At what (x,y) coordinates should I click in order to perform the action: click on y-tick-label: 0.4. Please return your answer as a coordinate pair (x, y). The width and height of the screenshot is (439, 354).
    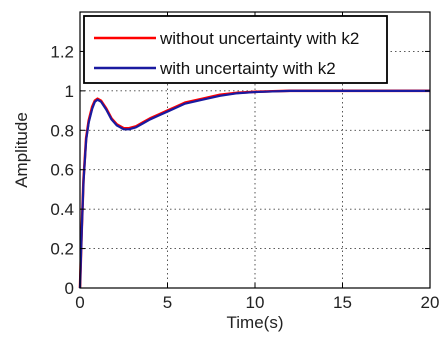
    Looking at the image, I should click on (62, 209).